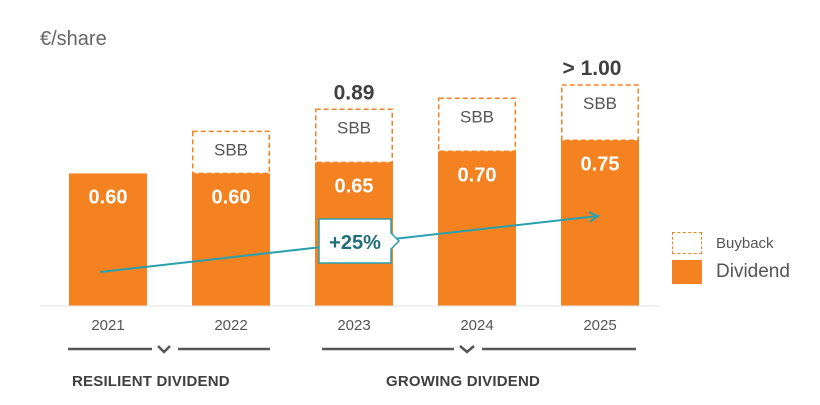 The image size is (820, 405). Describe the element at coordinates (231, 197) in the screenshot. I see `dividend-value-label-2022: 0.60` at that location.